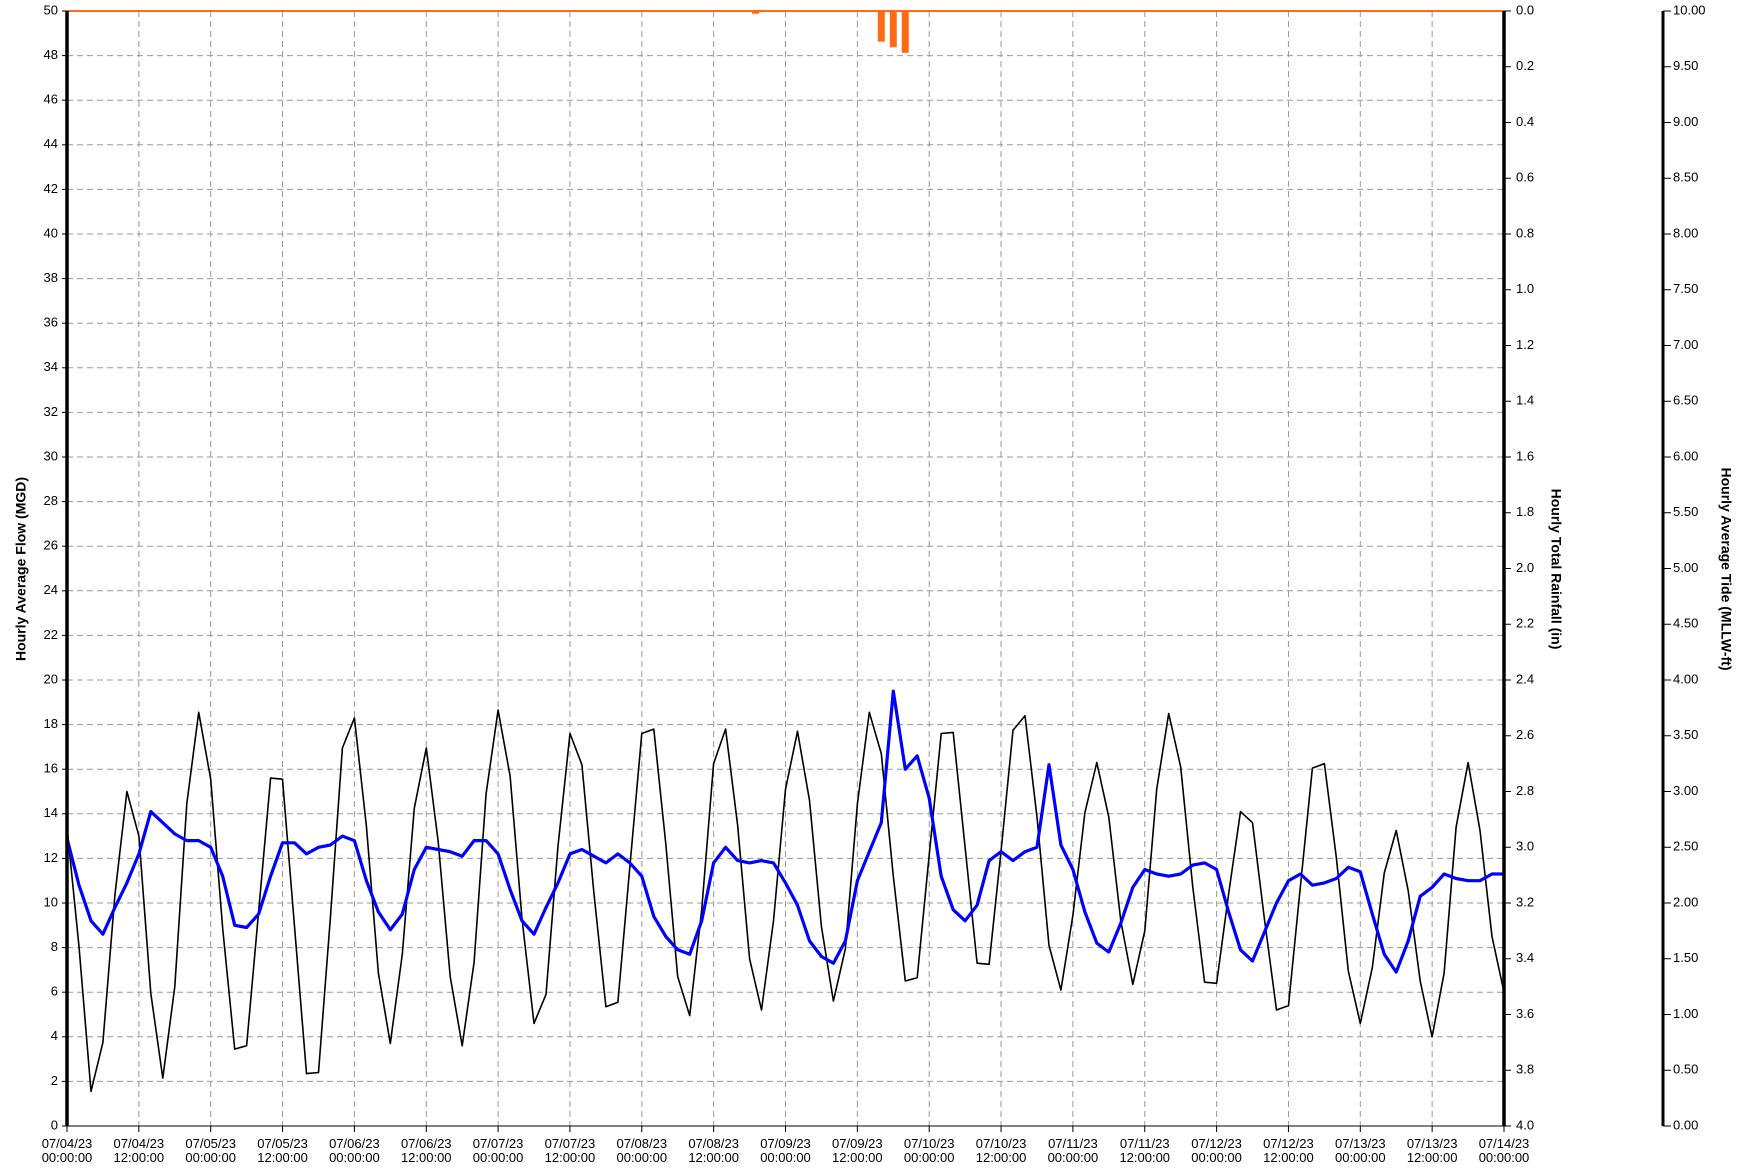 This screenshot has width=1750, height=1168. I want to click on y2-tick-label: 3.4, so click(1525, 957).